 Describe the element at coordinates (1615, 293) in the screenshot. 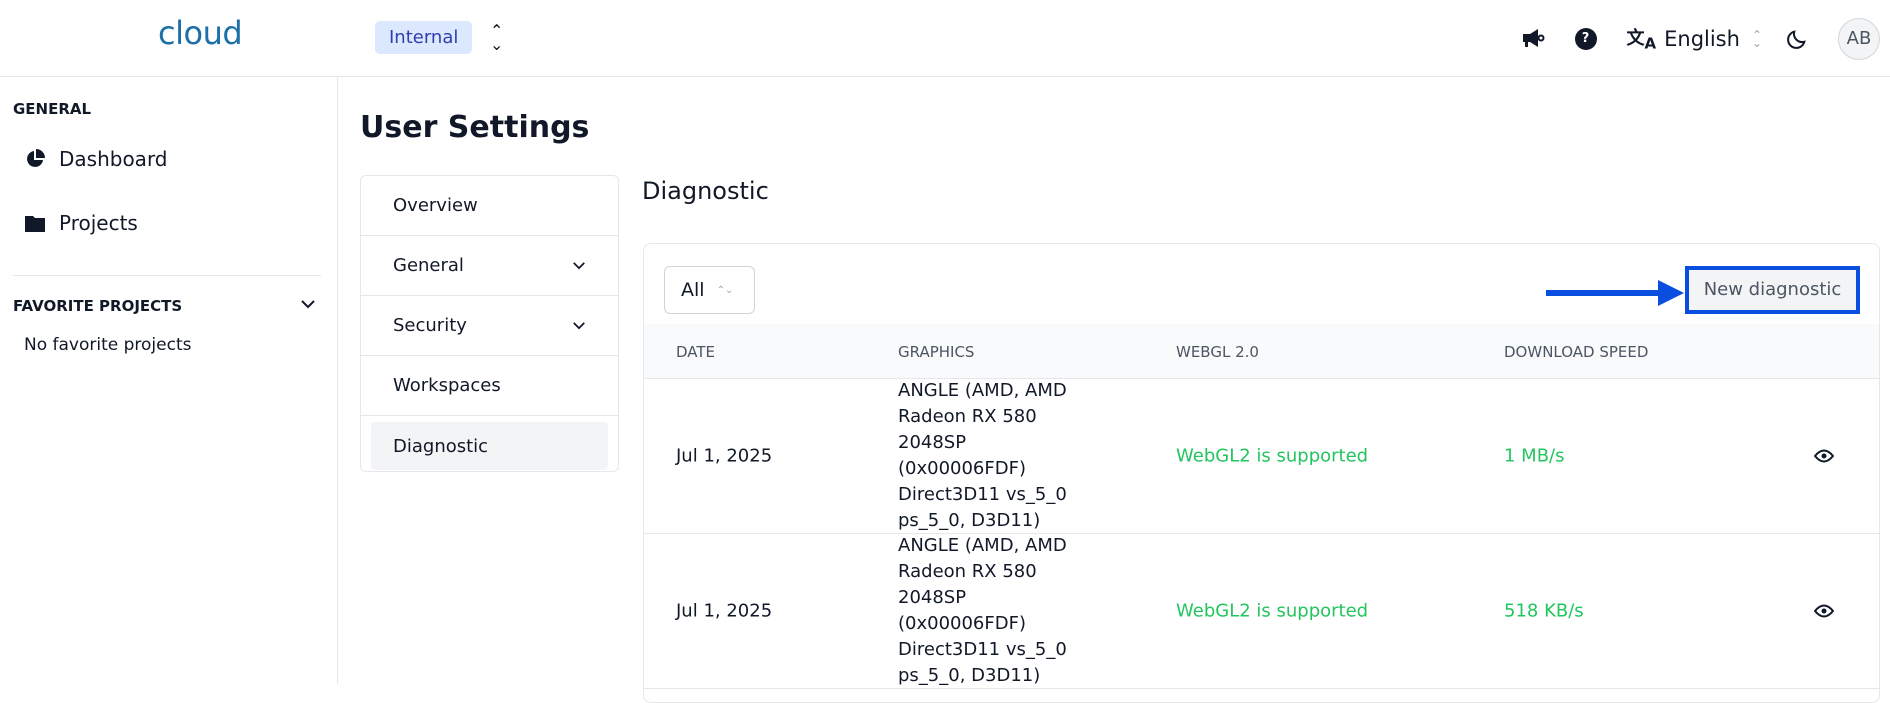

I see `arrow-annotation-icon` at that location.